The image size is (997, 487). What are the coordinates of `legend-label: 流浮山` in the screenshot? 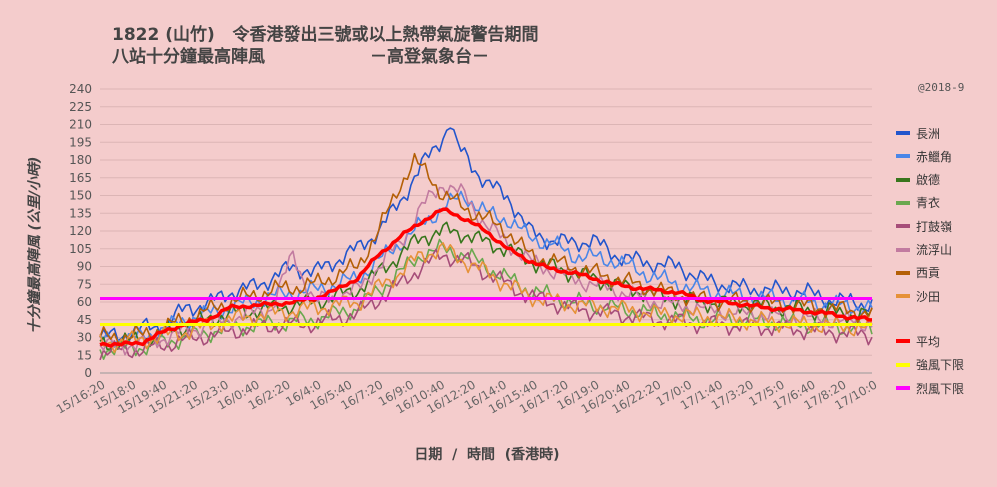 It's located at (934, 250).